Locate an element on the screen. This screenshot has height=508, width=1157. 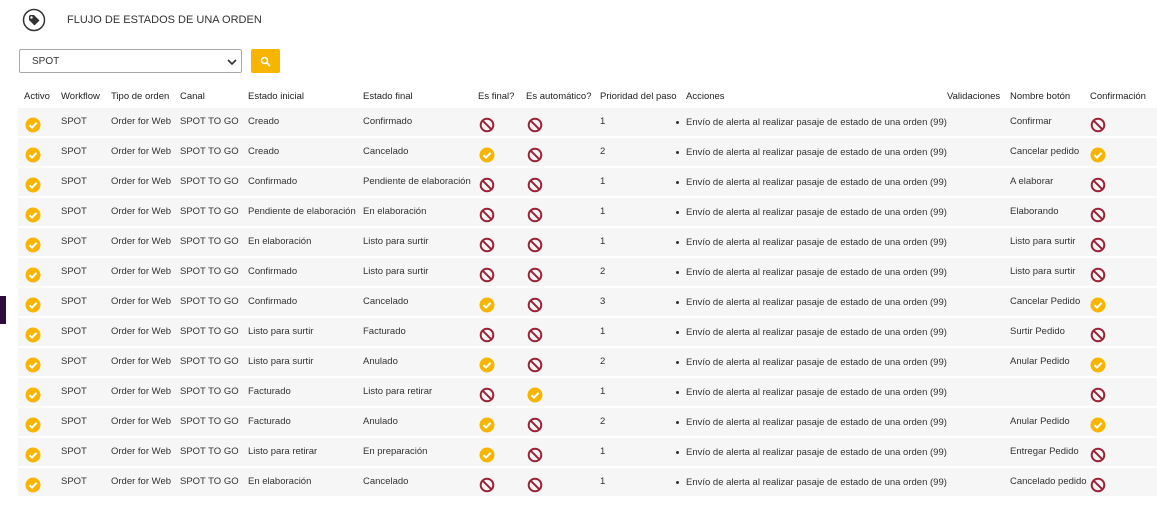
column-header: Workflow is located at coordinates (80, 96).